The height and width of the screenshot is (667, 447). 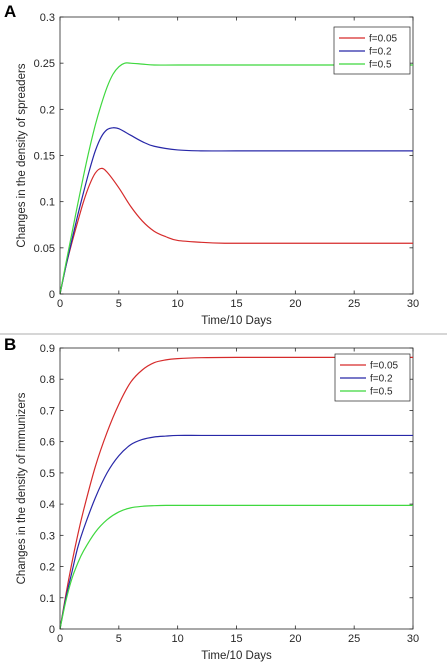 What do you see at coordinates (47, 443) in the screenshot?
I see `y-tick-label: 0.6` at bounding box center [47, 443].